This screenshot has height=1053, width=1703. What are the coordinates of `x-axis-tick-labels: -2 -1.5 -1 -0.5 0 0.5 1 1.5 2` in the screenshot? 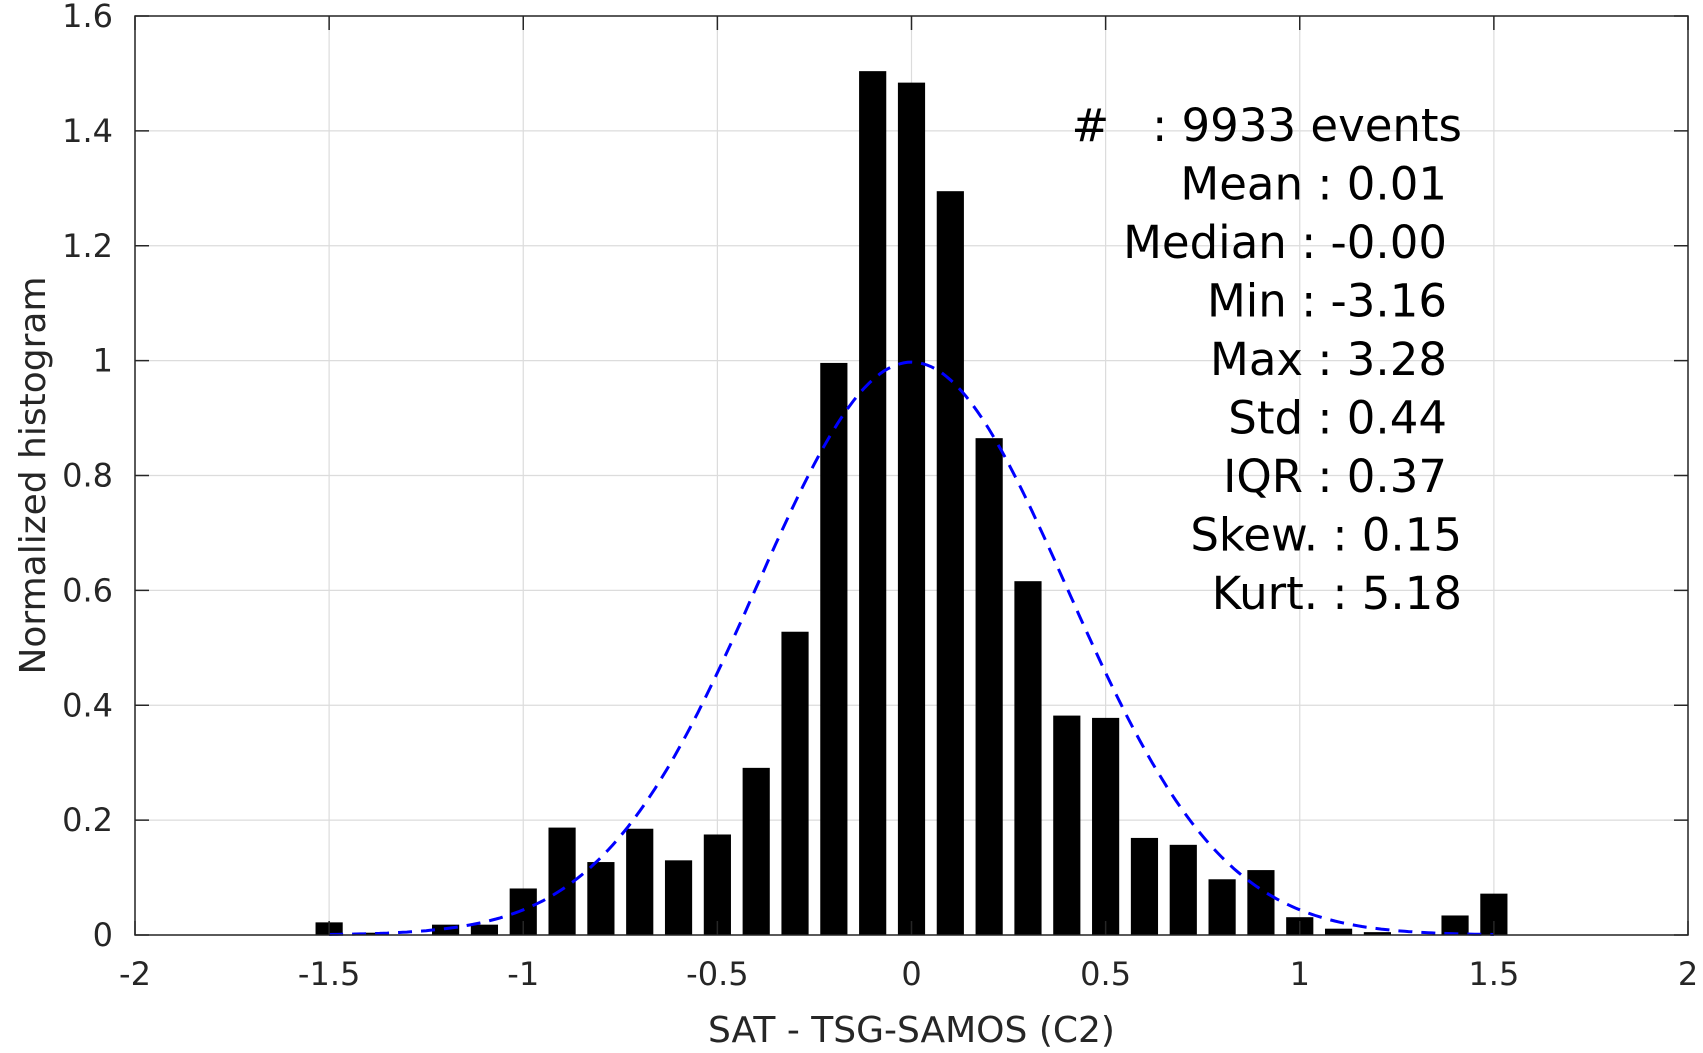 It's located at (908, 974).